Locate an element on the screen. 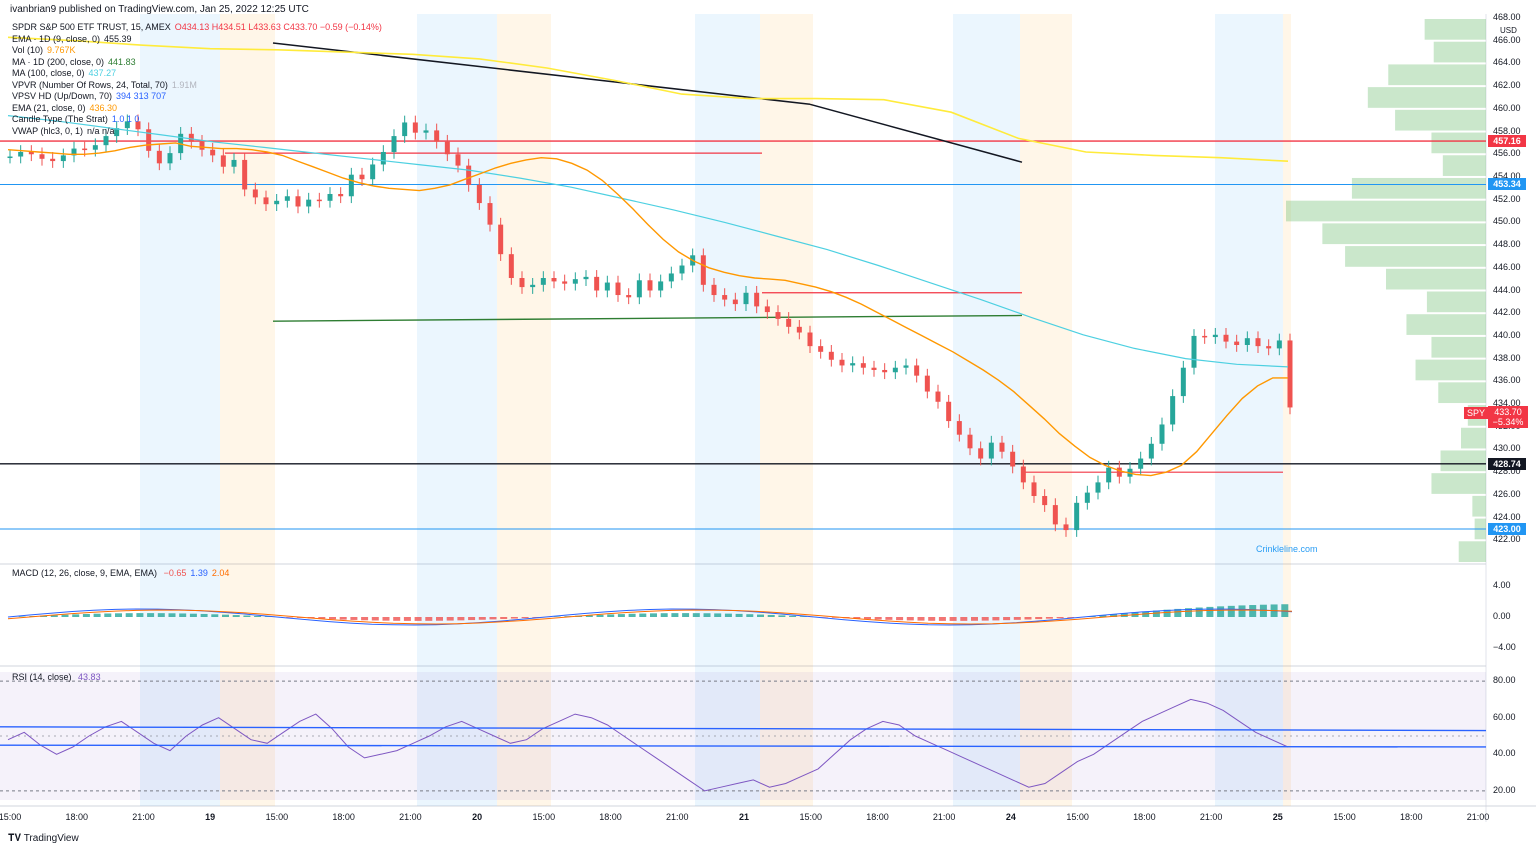  legend-label: MA (100, close, 0) is located at coordinates (48, 73).